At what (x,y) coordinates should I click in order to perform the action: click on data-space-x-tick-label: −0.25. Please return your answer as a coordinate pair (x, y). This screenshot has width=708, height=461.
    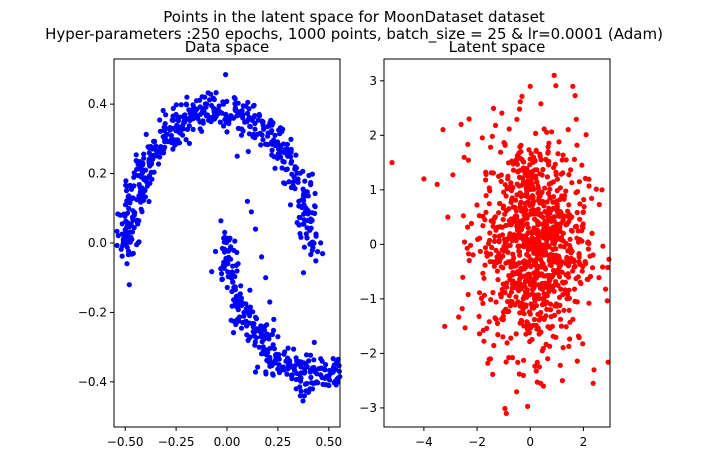
    Looking at the image, I should click on (176, 442).